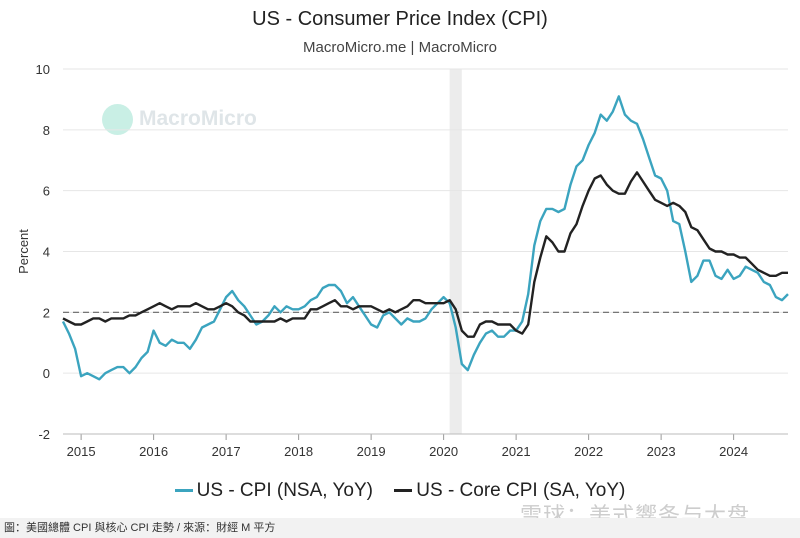  What do you see at coordinates (400, 528) in the screenshot?
I see `caption: 圖：美國總體 CPI 與核心 CPI 走勢 / 來源：財經 M 平方` at bounding box center [400, 528].